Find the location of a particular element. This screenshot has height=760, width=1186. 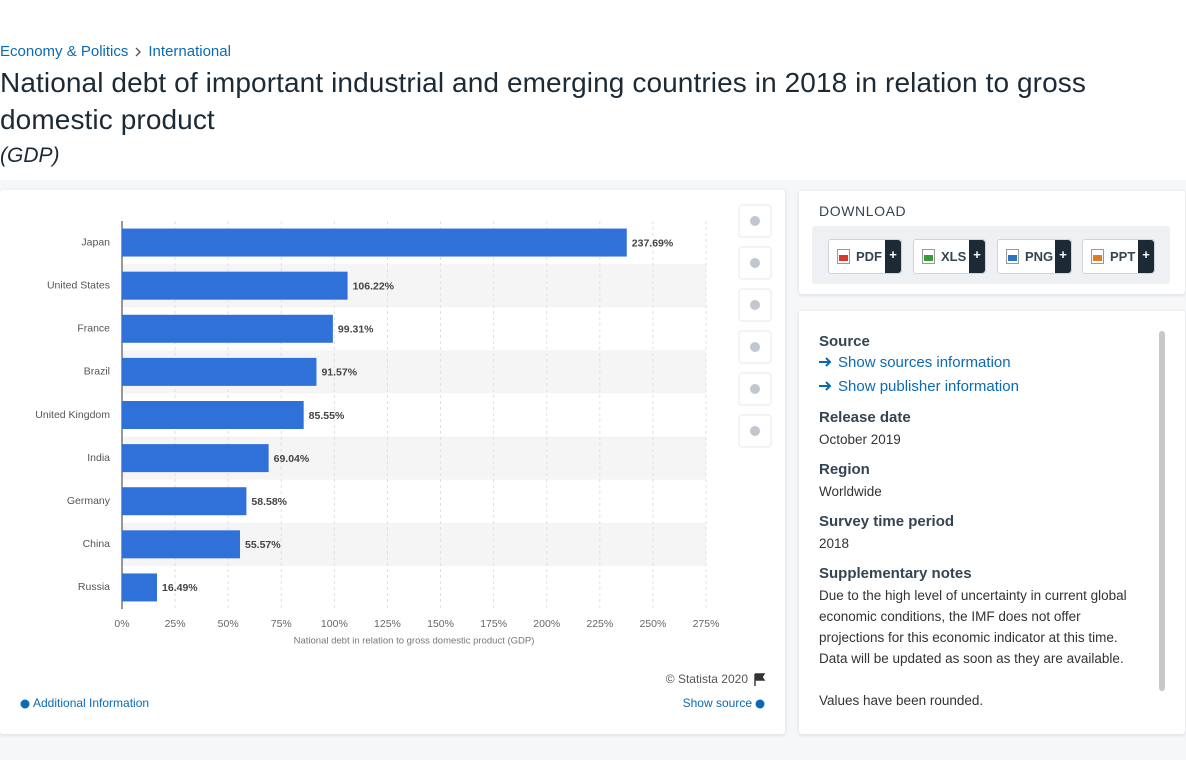

breadcrumb: Economy & Politics International is located at coordinates (115, 51).